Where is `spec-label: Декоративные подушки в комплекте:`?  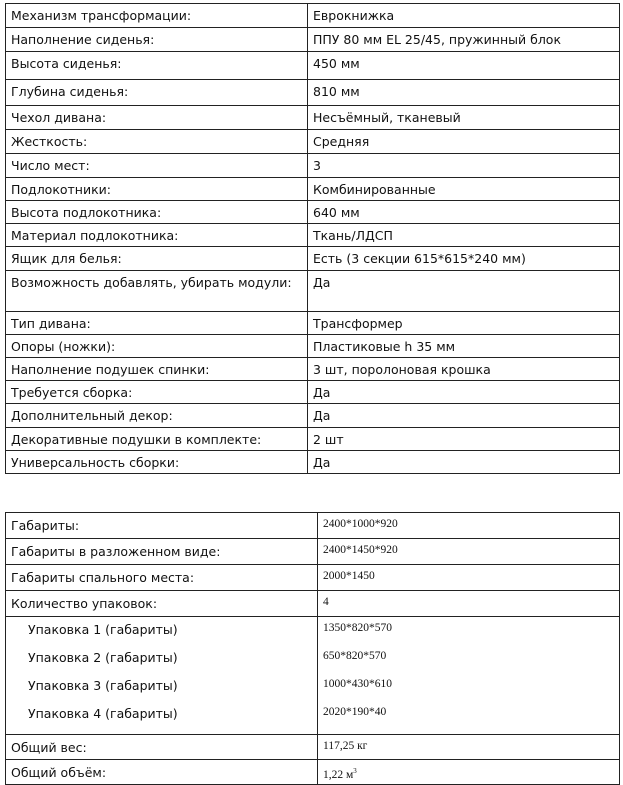 spec-label: Декоративные подушки в комплекте: is located at coordinates (156, 439).